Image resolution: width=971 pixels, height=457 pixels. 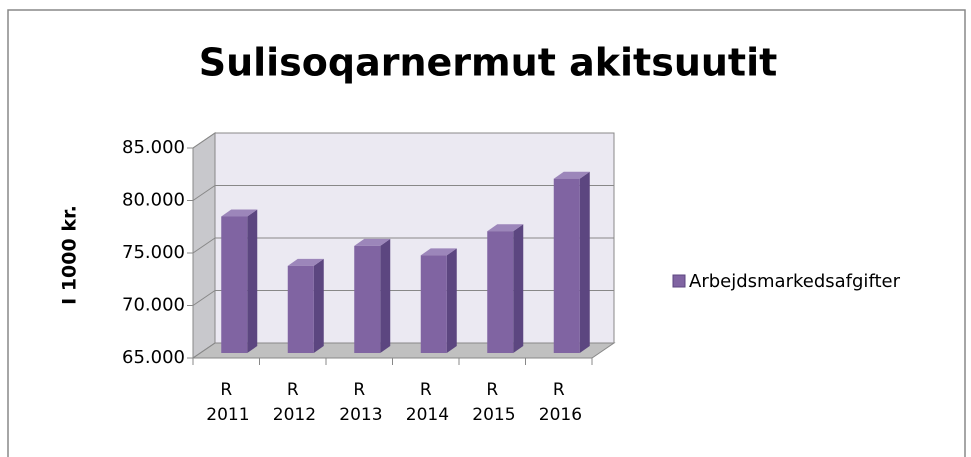 What do you see at coordinates (560, 402) in the screenshot?
I see `x-tick-label: R 2016` at bounding box center [560, 402].